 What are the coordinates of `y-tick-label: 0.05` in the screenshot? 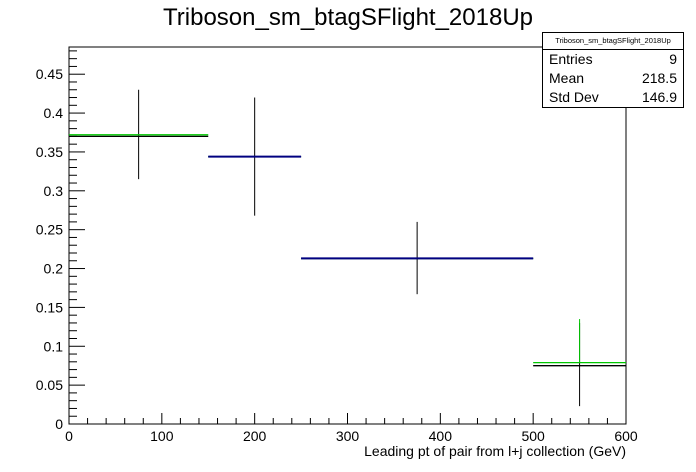 It's located at (49, 385).